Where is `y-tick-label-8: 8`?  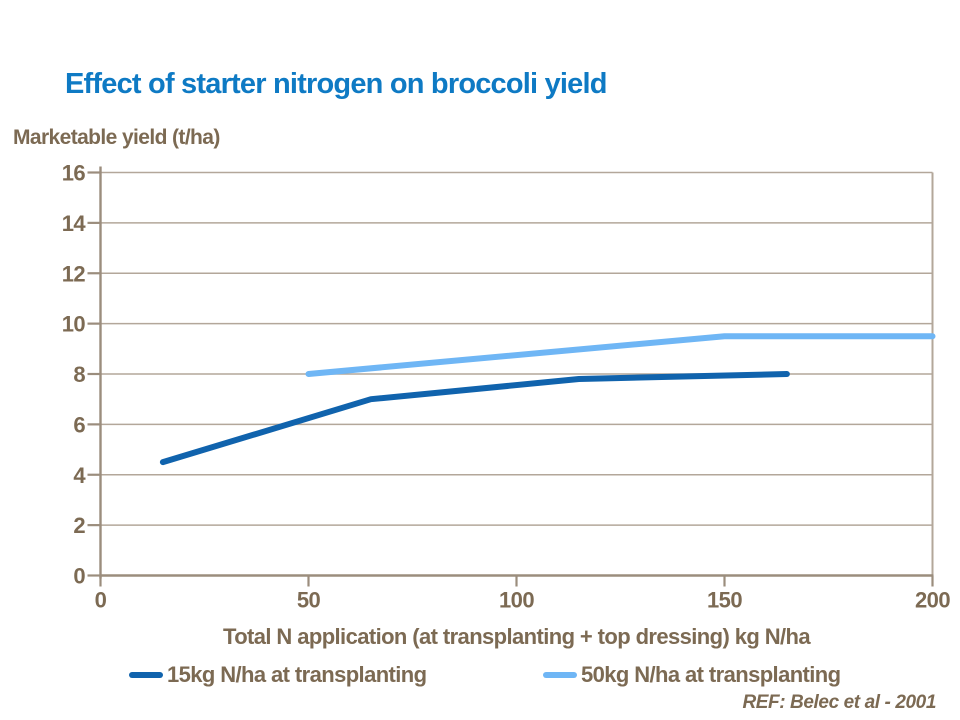
y-tick-label-8: 8 is located at coordinates (79, 374).